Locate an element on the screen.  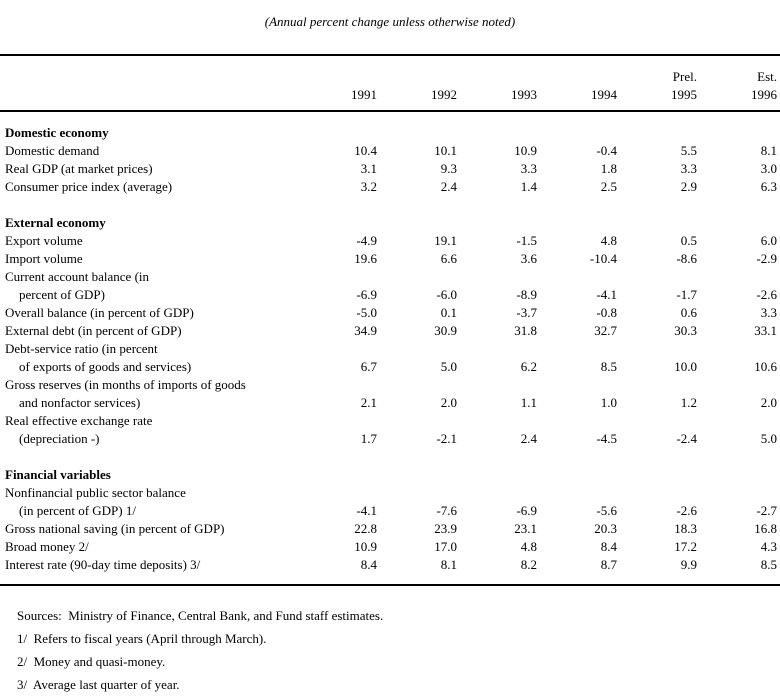
footnote: 2/ Money and quasi-money. is located at coordinates (91, 661).